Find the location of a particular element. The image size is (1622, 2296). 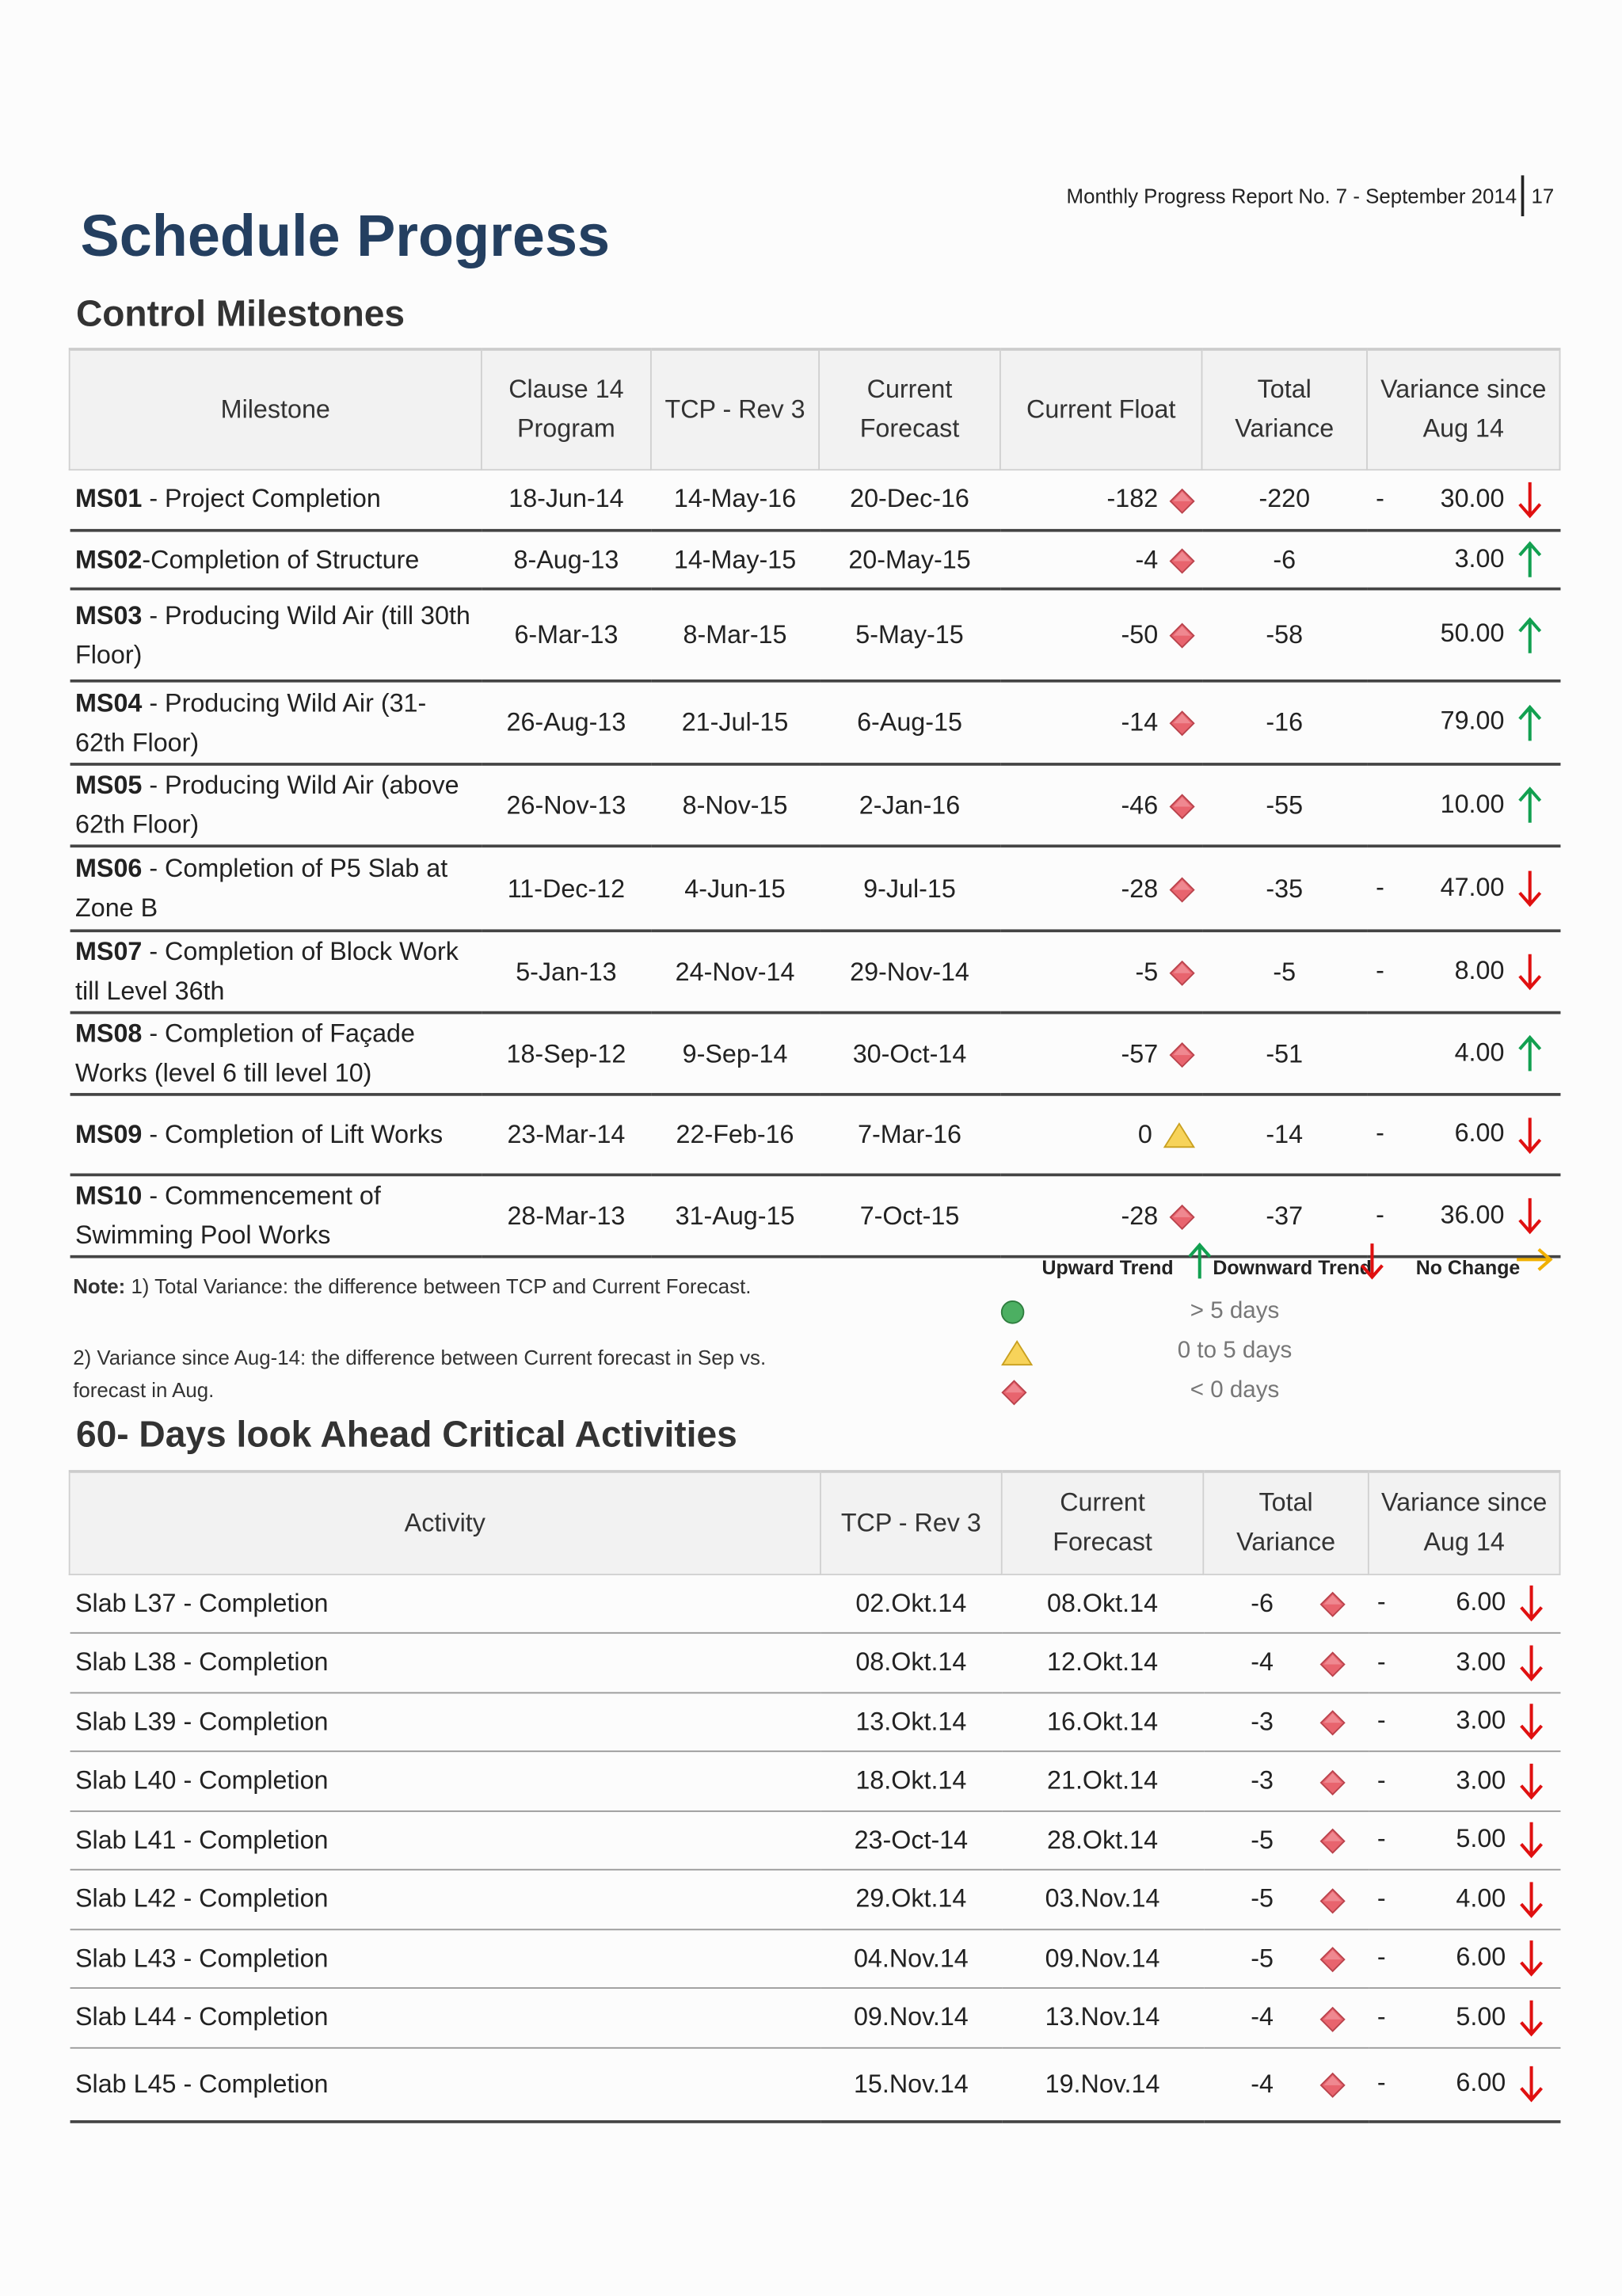

cell: Slab L38 - Completion is located at coordinates (445, 1662).